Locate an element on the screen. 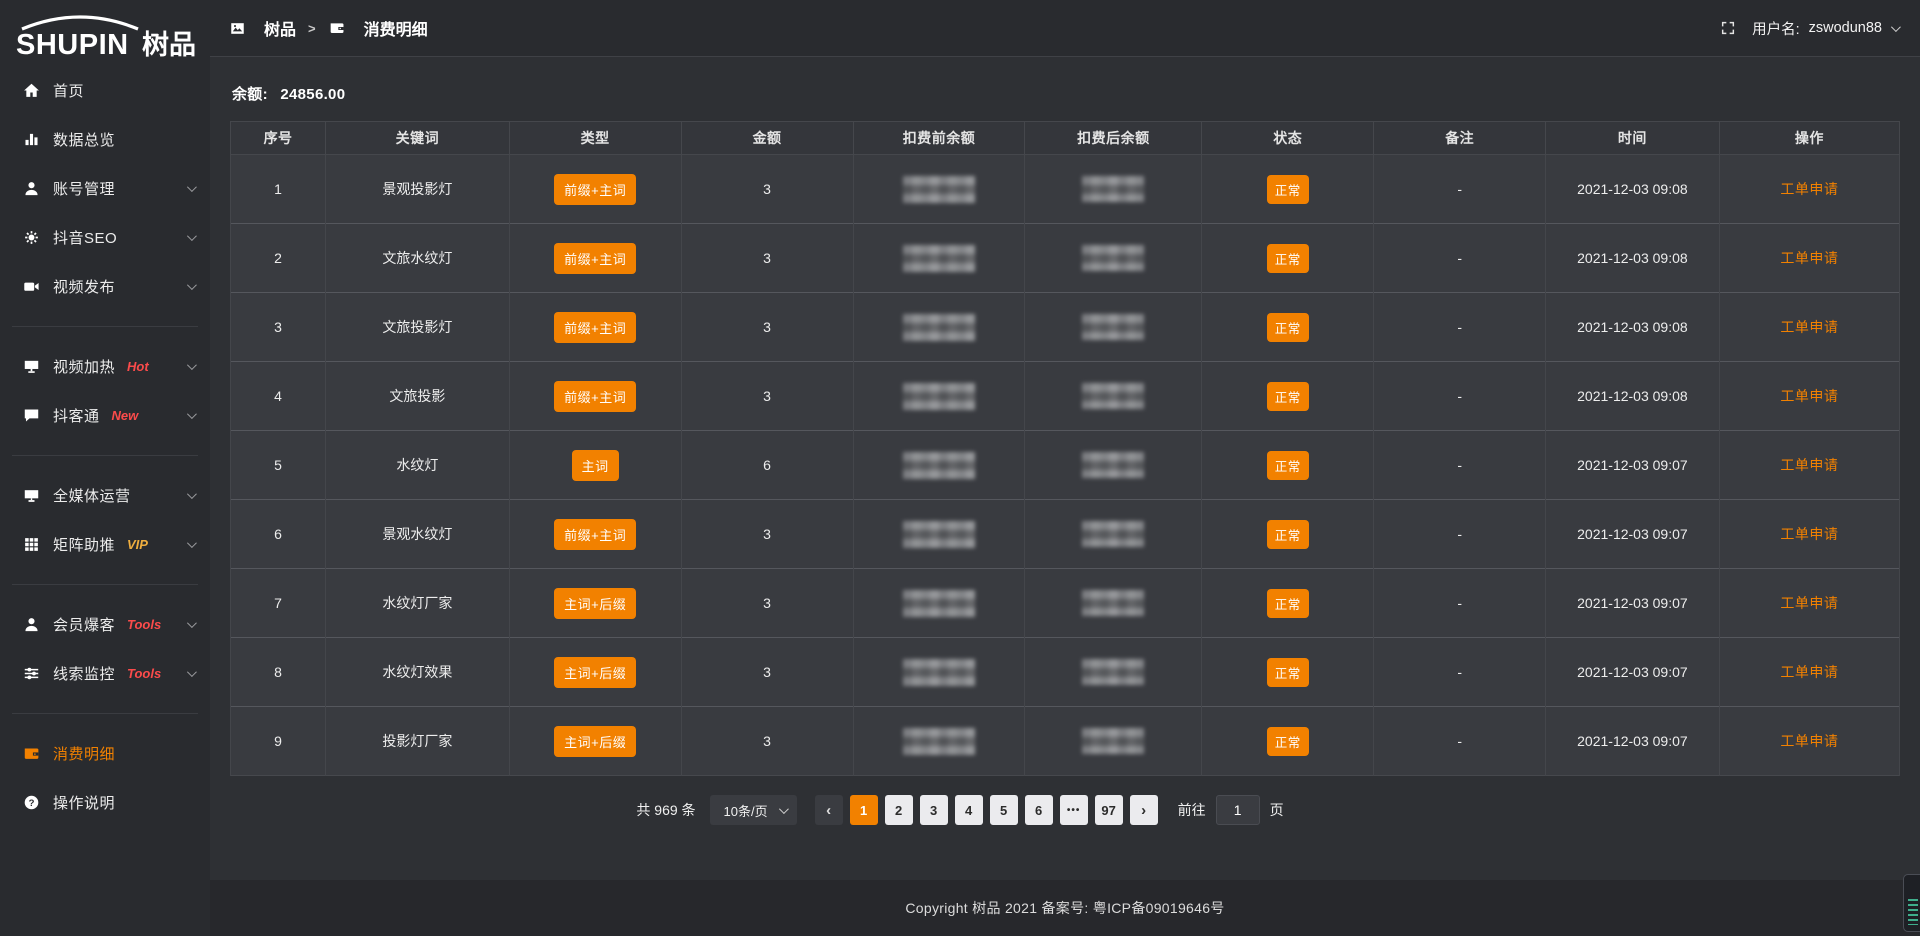 Image resolution: width=1920 pixels, height=936 pixels. cell-index: 5 is located at coordinates (278, 465).